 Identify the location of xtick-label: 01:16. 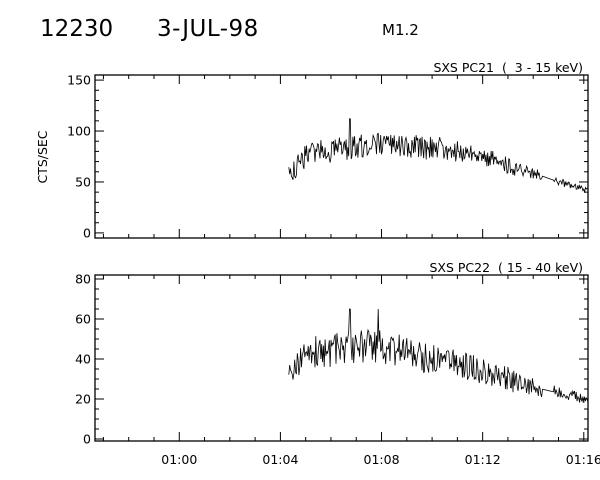
(583, 459).